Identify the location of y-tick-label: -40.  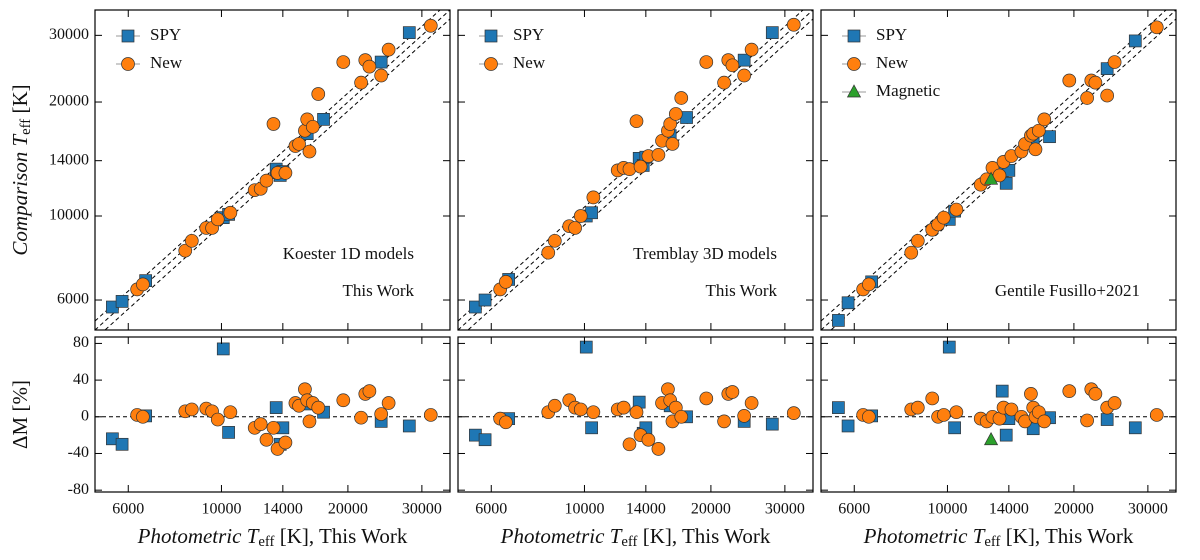
(78, 452).